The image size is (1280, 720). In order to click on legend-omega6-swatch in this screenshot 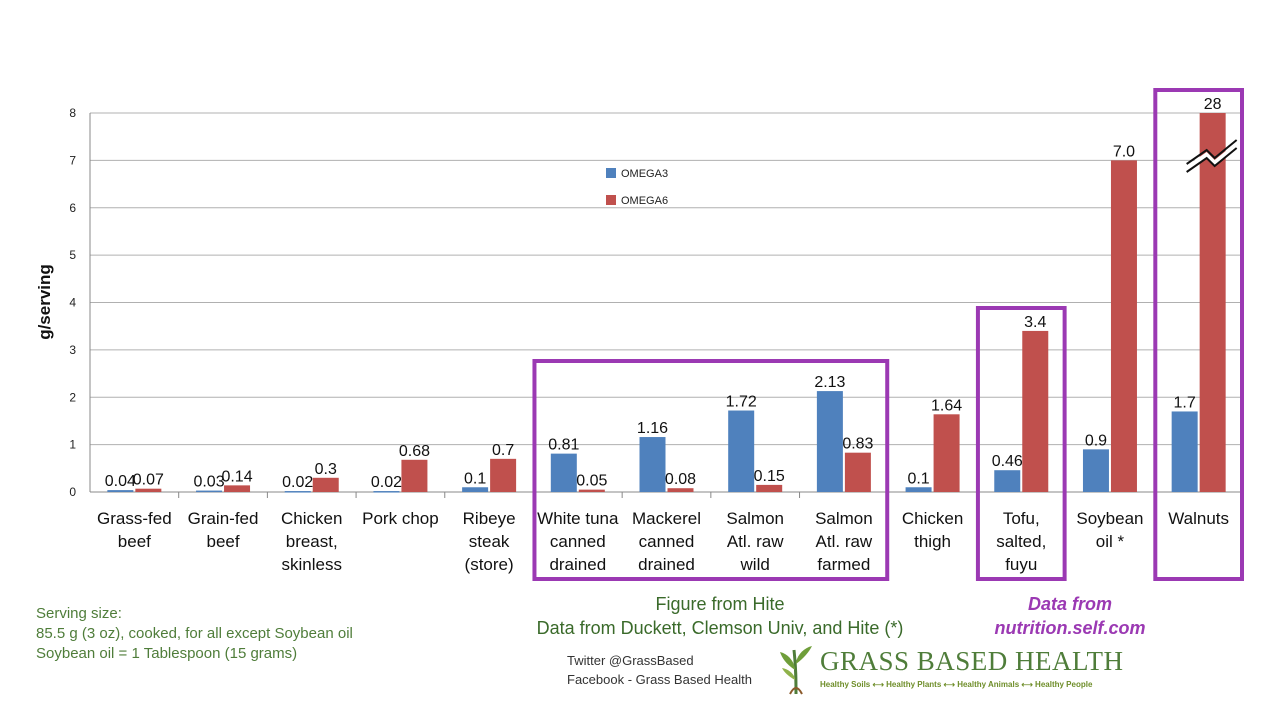, I will do `click(611, 200)`.